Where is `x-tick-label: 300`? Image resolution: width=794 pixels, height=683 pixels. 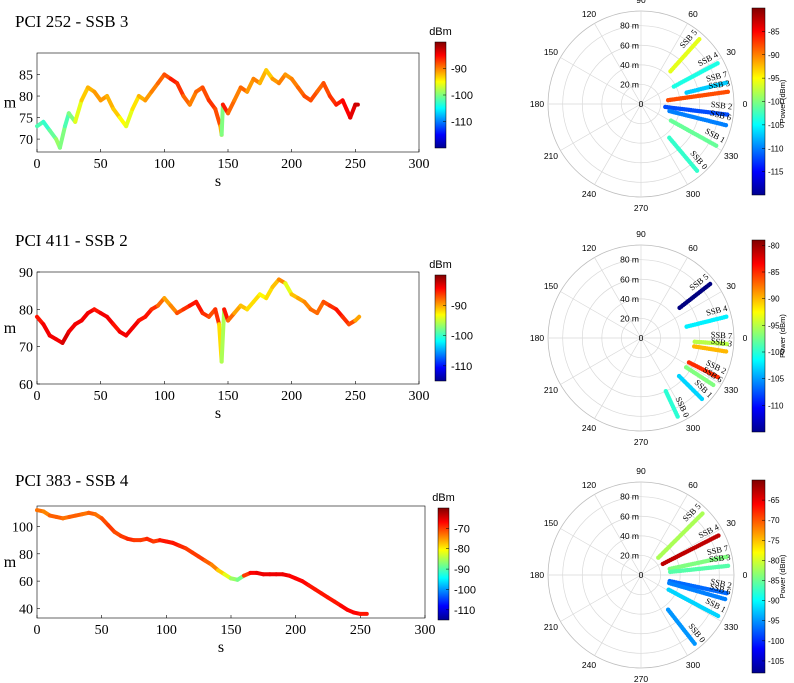 x-tick-label: 300 is located at coordinates (419, 164).